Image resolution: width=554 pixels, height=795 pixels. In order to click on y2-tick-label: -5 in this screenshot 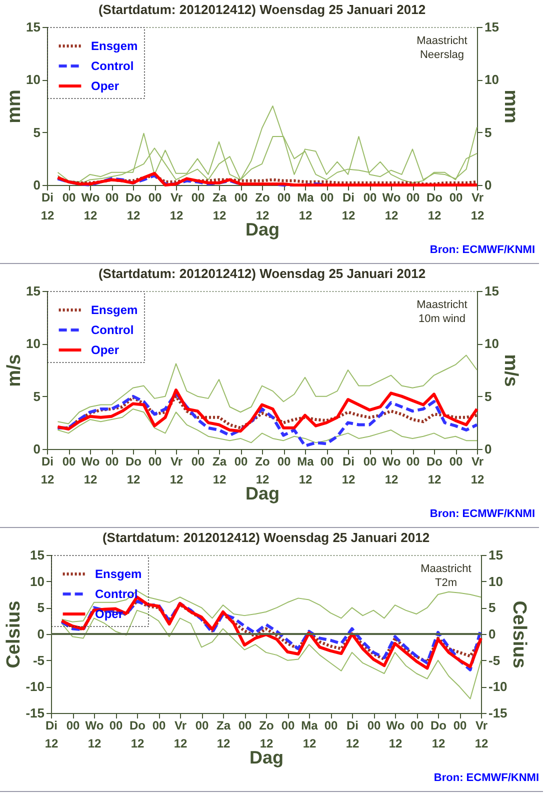, I will do `click(494, 660)`.